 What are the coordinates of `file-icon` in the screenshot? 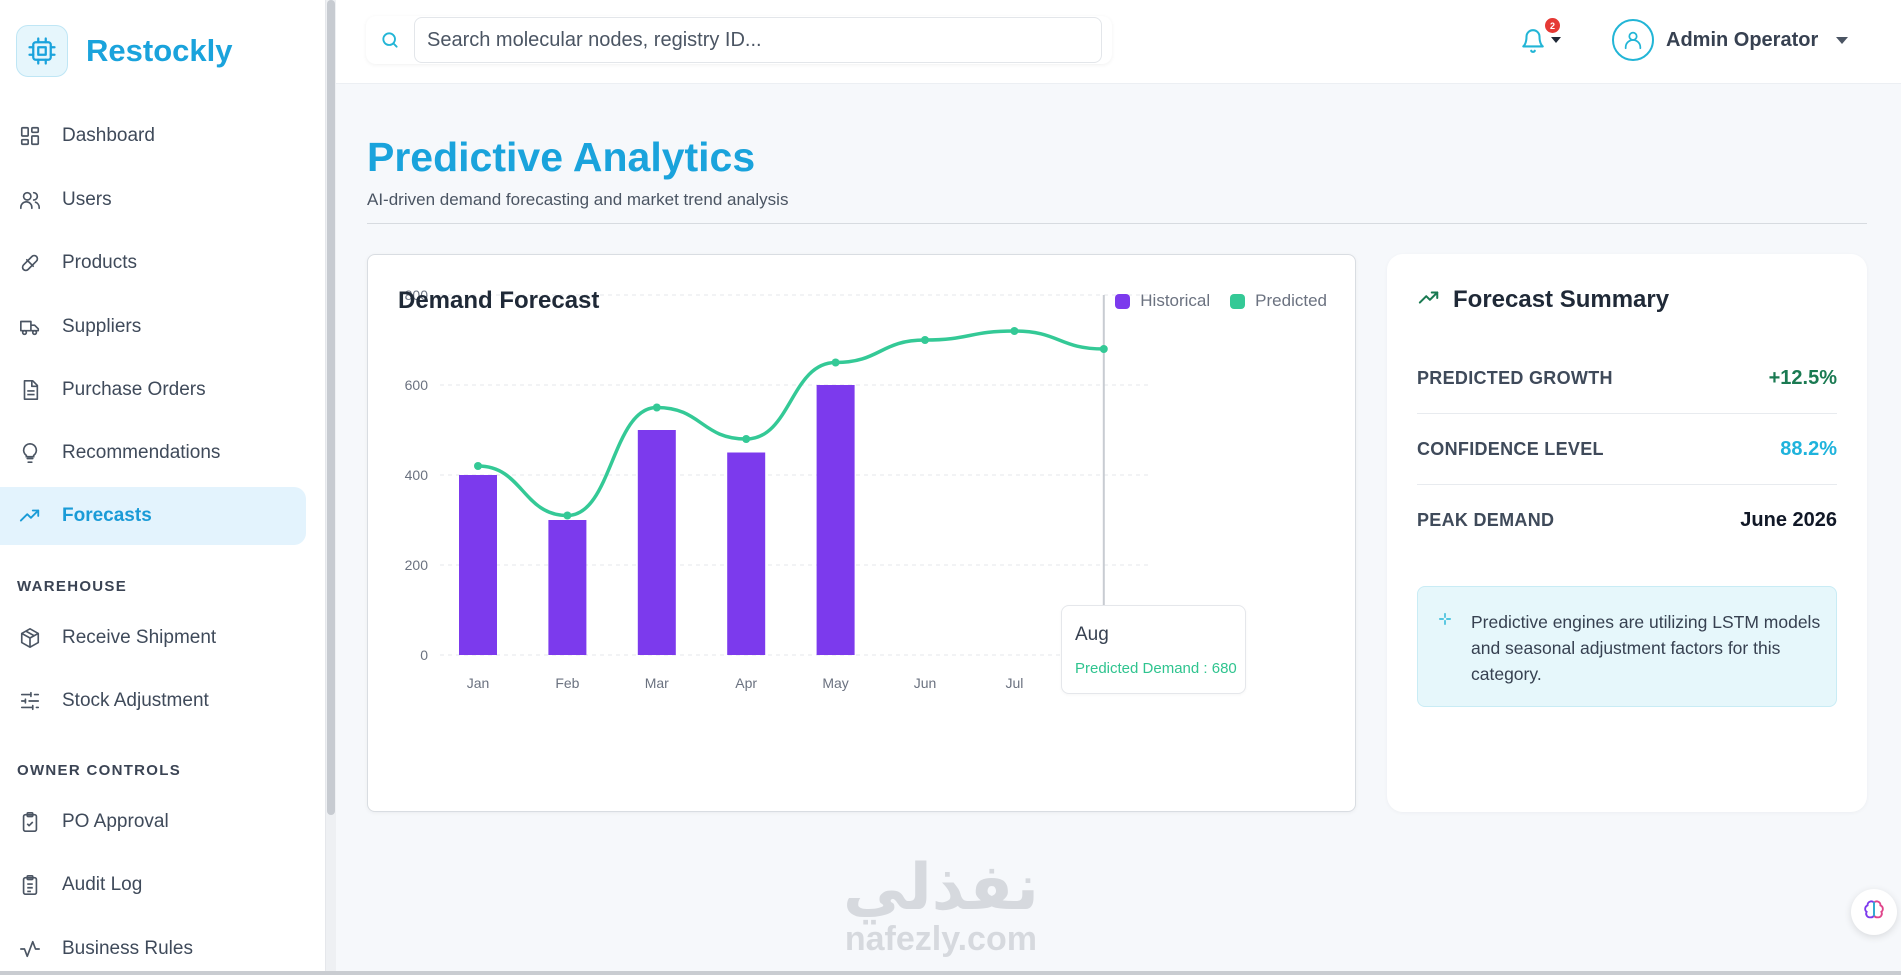 It's located at (30, 390).